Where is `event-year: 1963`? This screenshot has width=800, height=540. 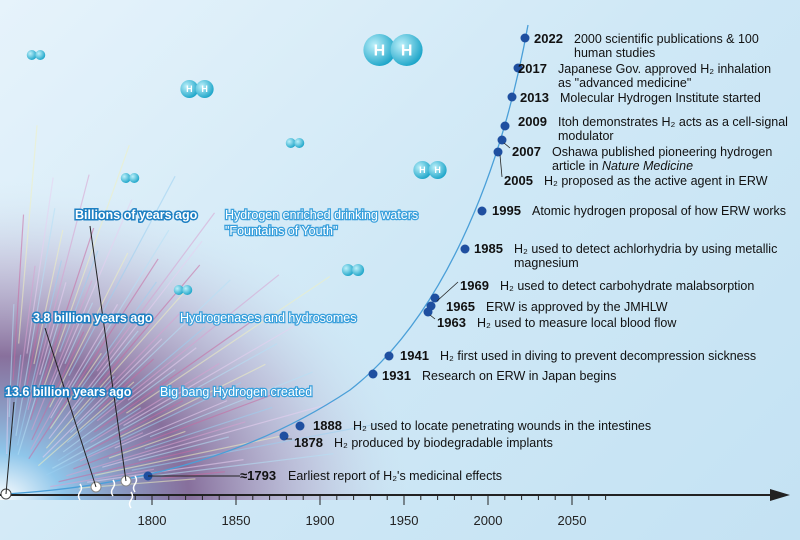
event-year: 1963 is located at coordinates (451, 322).